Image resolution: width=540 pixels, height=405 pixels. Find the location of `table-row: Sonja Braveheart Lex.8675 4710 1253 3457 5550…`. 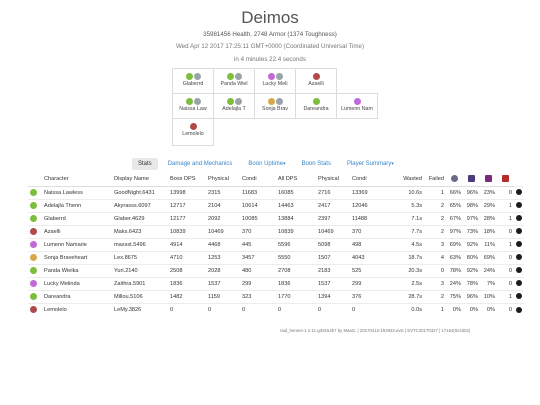

table-row: Sonja Braveheart Lex.8675 4710 1253 3457 5550… is located at coordinates (276, 257).